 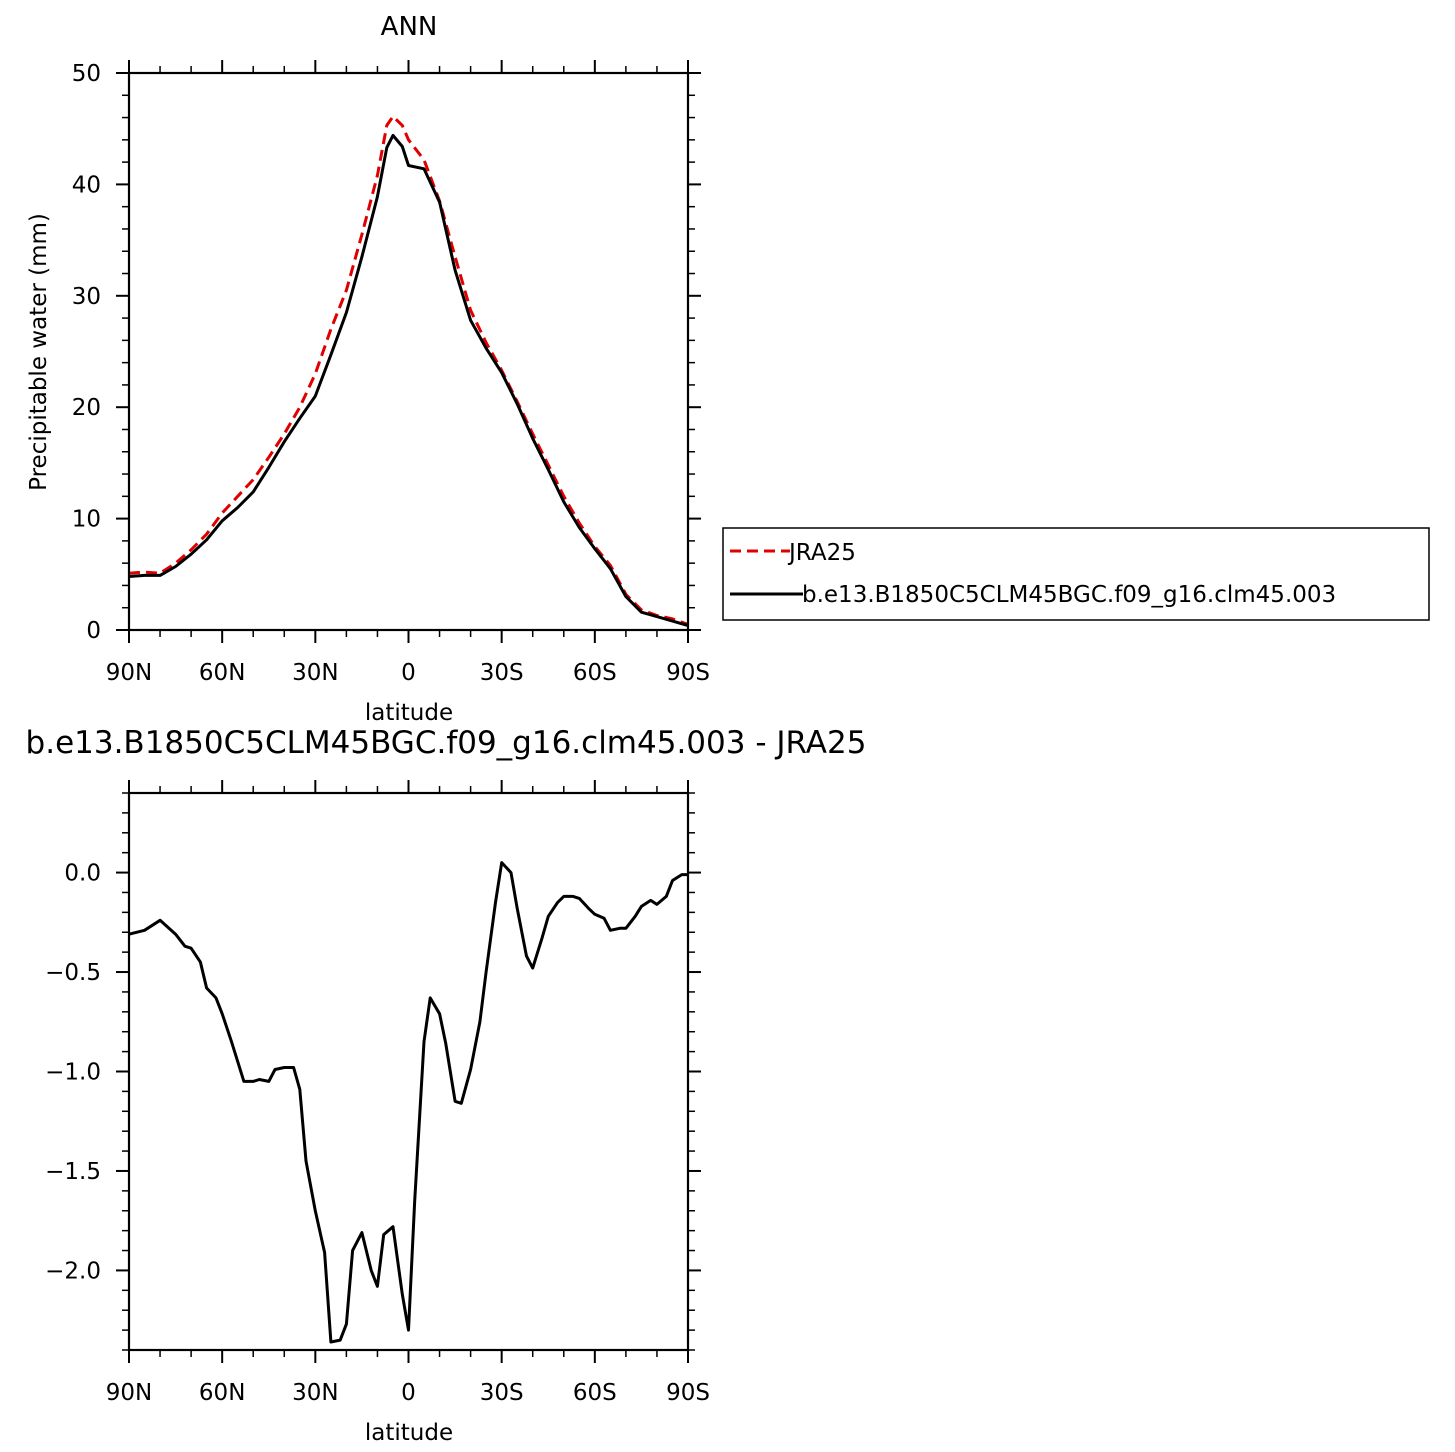 What do you see at coordinates (10, 1071) in the screenshot?
I see `bottom-y-axis-label: Precipitable water (mm)` at bounding box center [10, 1071].